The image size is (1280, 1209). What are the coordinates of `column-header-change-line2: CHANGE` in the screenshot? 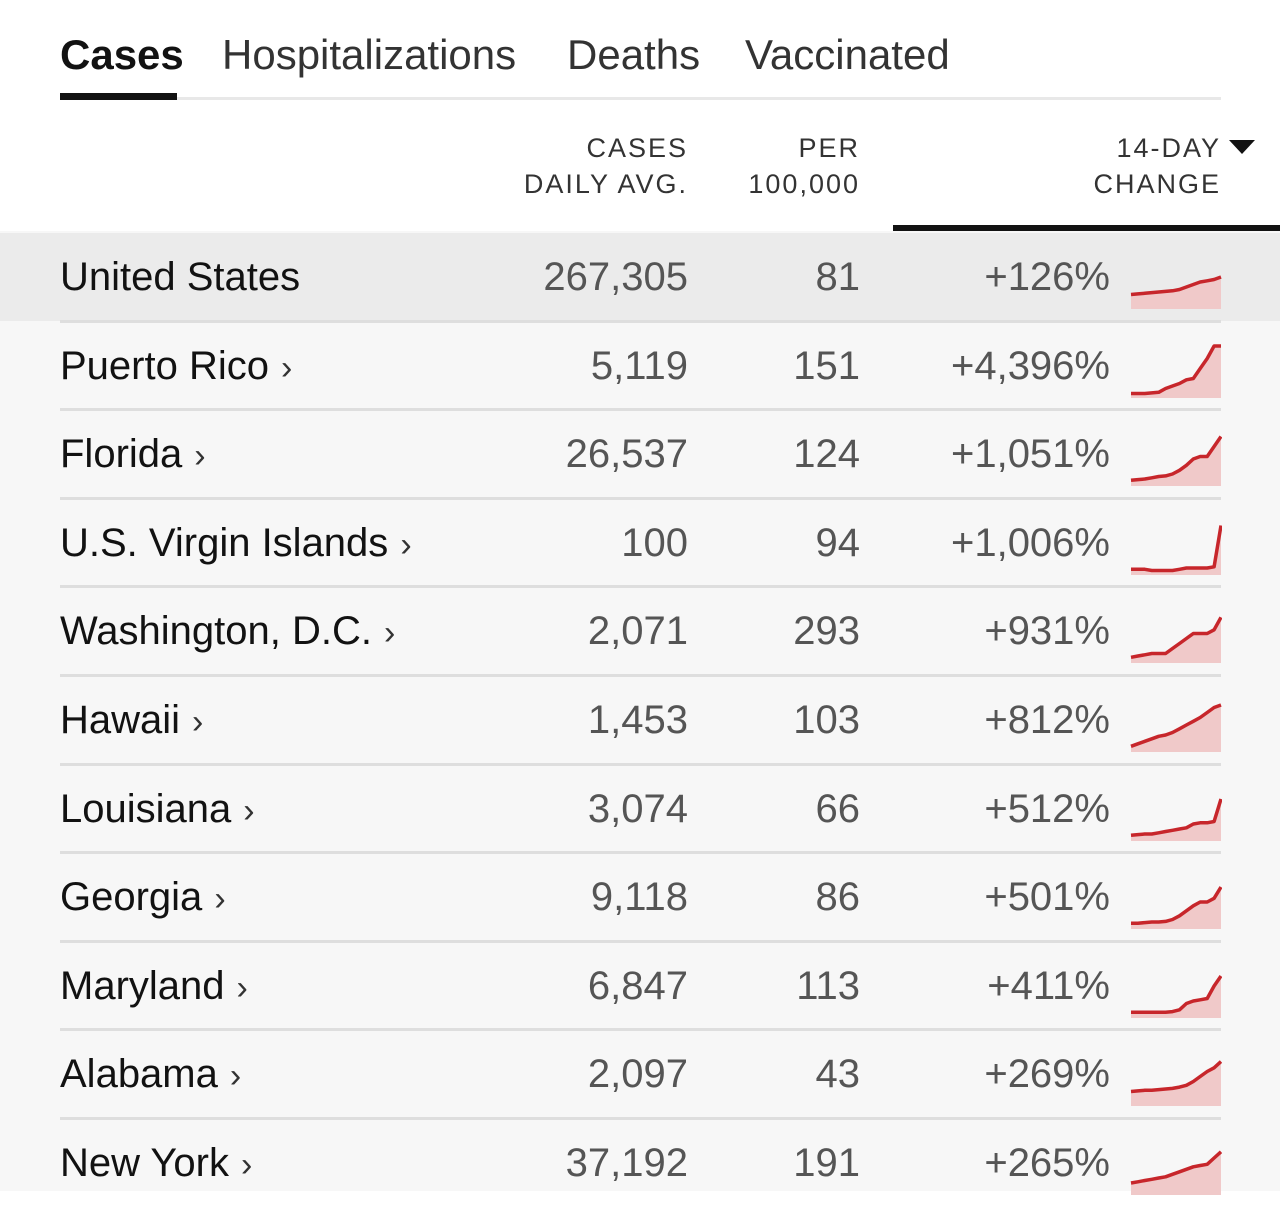 It's located at (1157, 184).